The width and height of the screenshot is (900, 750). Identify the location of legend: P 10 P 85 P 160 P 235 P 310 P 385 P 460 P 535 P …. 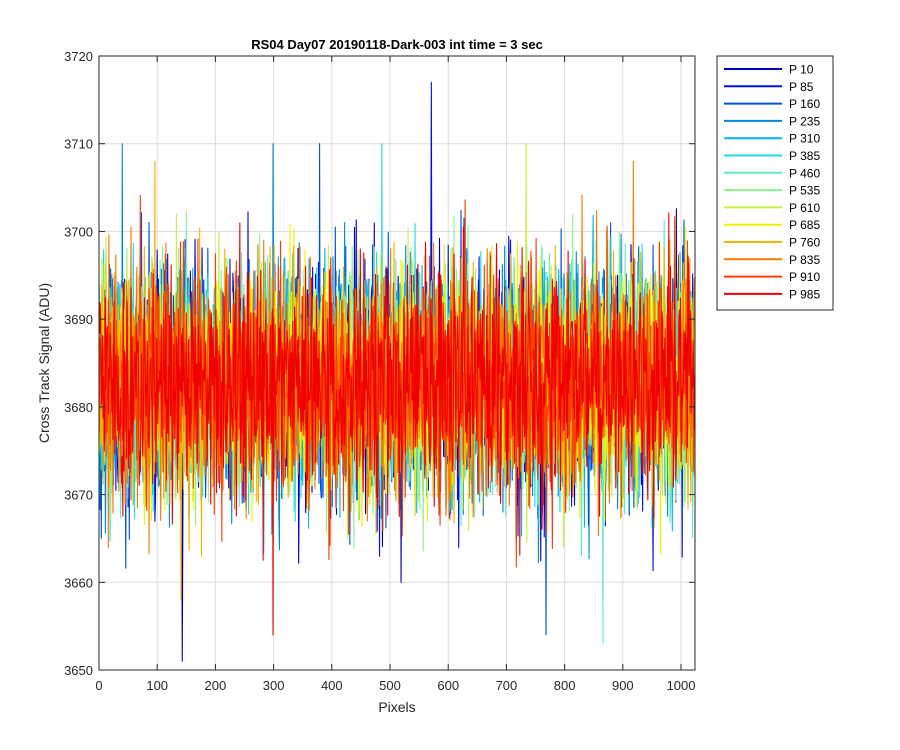
(775, 183).